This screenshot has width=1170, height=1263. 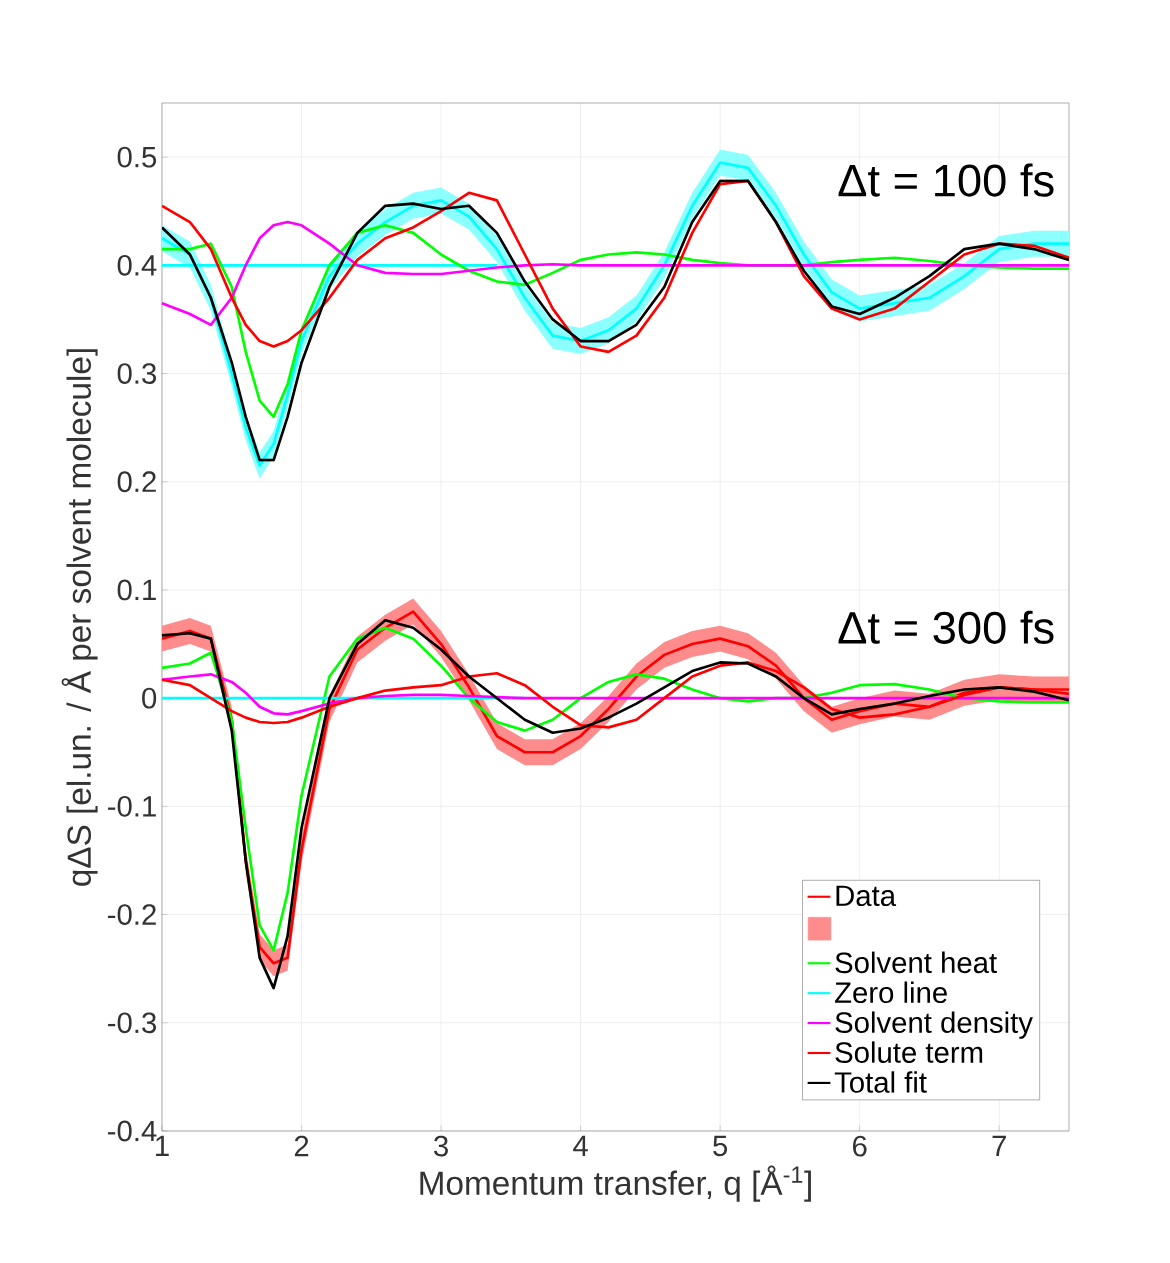 I want to click on y-tick-label: -0.3, so click(x=132, y=1023).